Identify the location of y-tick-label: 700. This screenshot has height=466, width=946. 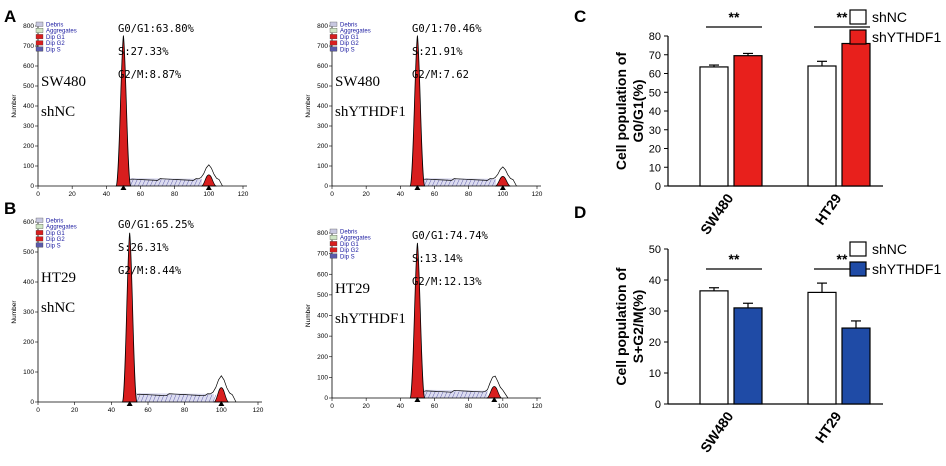
(322, 254).